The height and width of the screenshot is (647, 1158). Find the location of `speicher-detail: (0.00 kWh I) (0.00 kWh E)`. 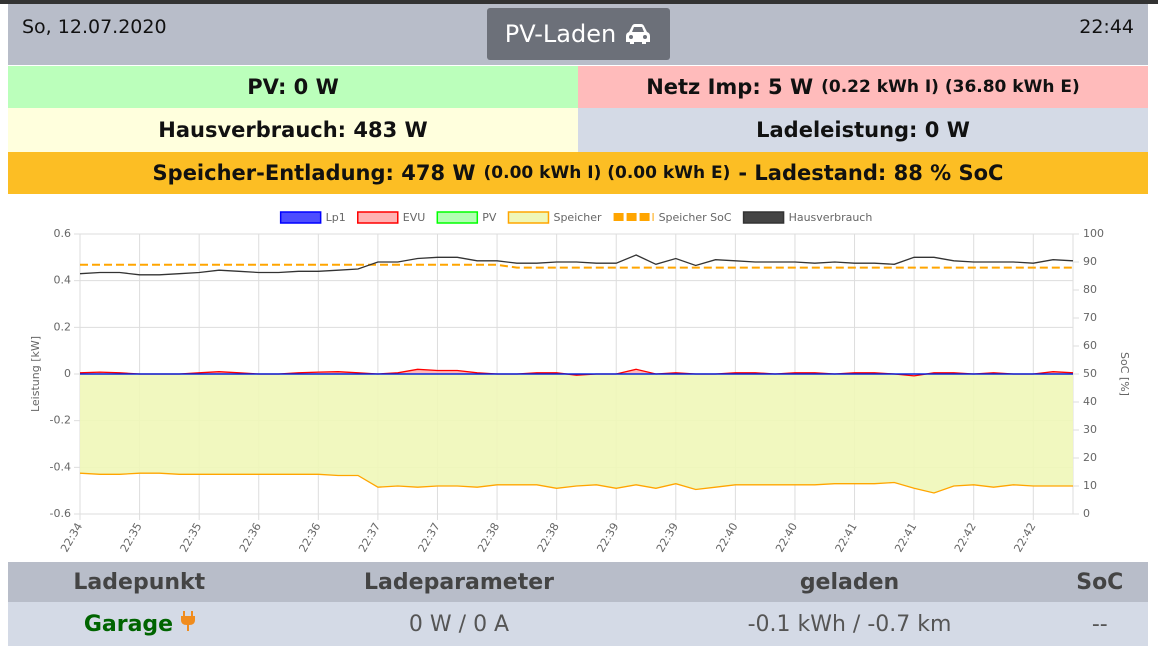

speicher-detail: (0.00 kWh I) (0.00 kWh E) is located at coordinates (607, 173).